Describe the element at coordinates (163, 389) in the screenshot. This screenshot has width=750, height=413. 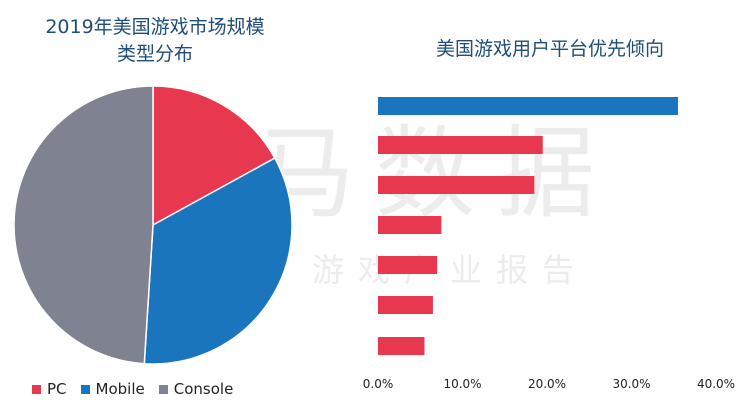
I see `legend-swatch-console` at that location.